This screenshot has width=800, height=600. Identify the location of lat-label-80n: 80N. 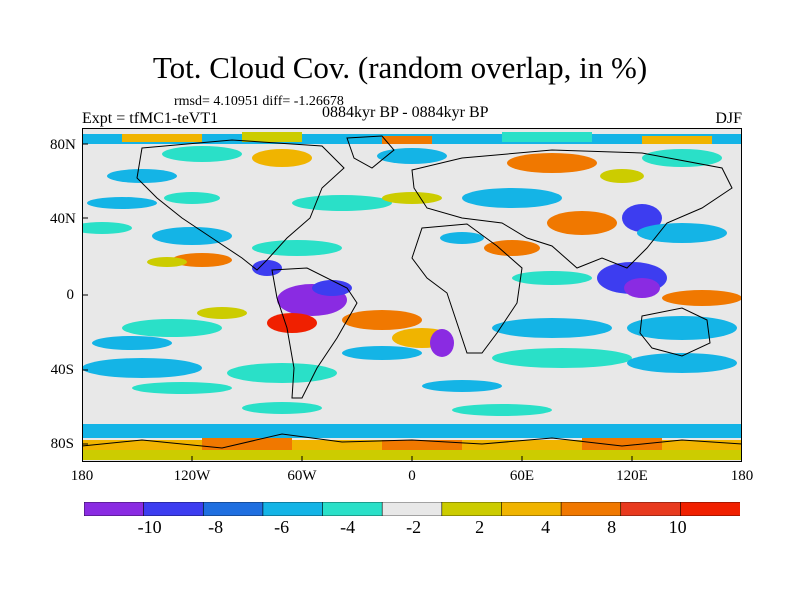
(63, 145).